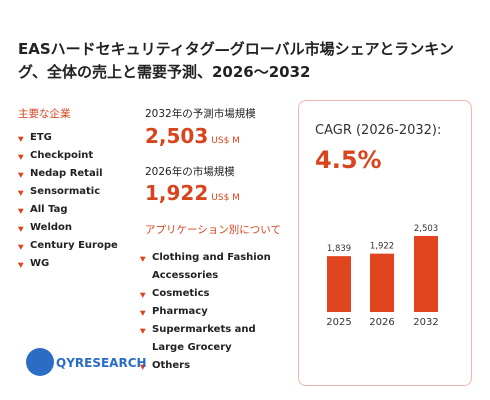  I want to click on companies-title: 主要な企業, so click(44, 114).